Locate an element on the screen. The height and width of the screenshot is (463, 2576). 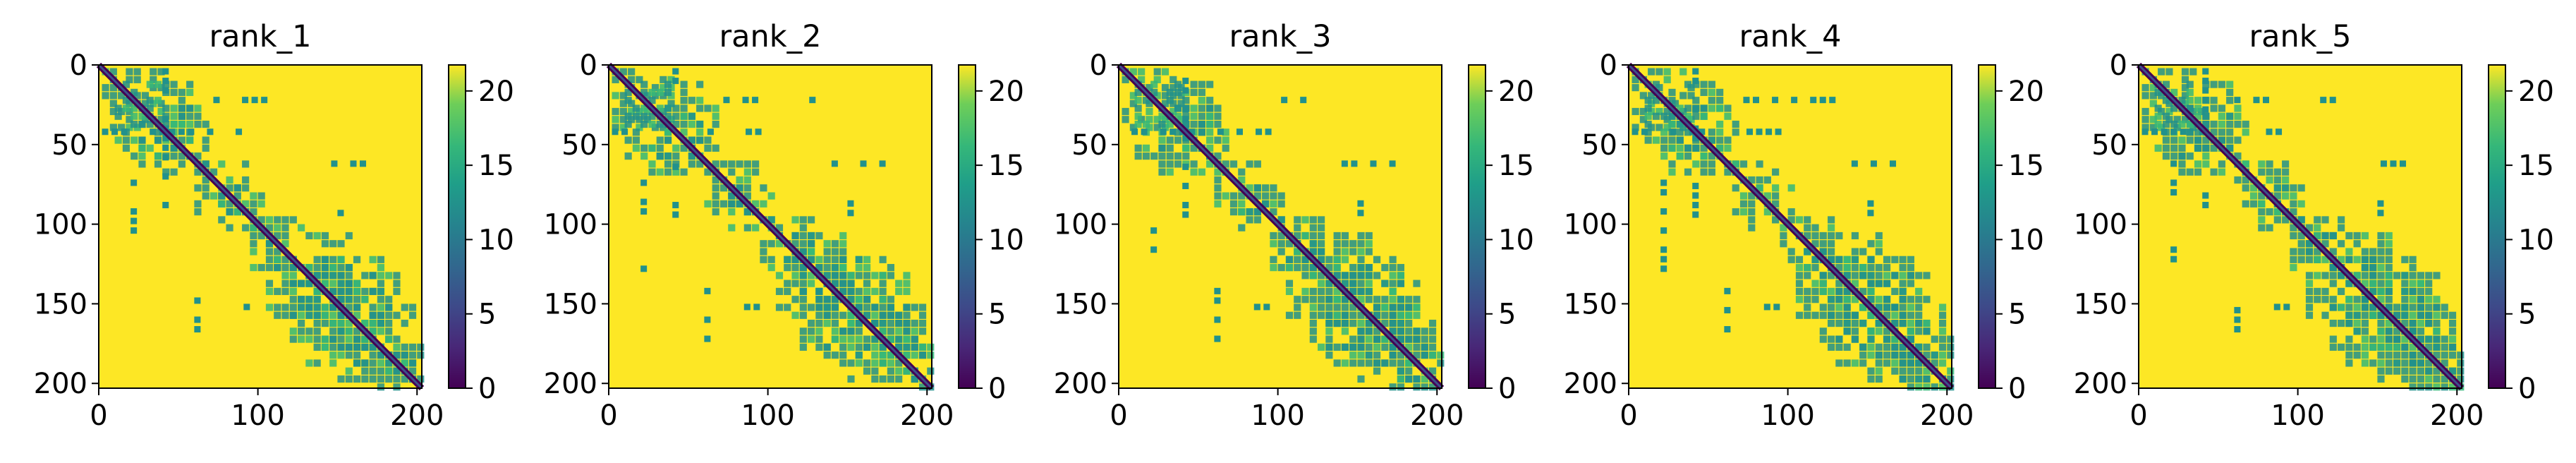
colorbar-tick-label: 0 is located at coordinates (2017, 389).